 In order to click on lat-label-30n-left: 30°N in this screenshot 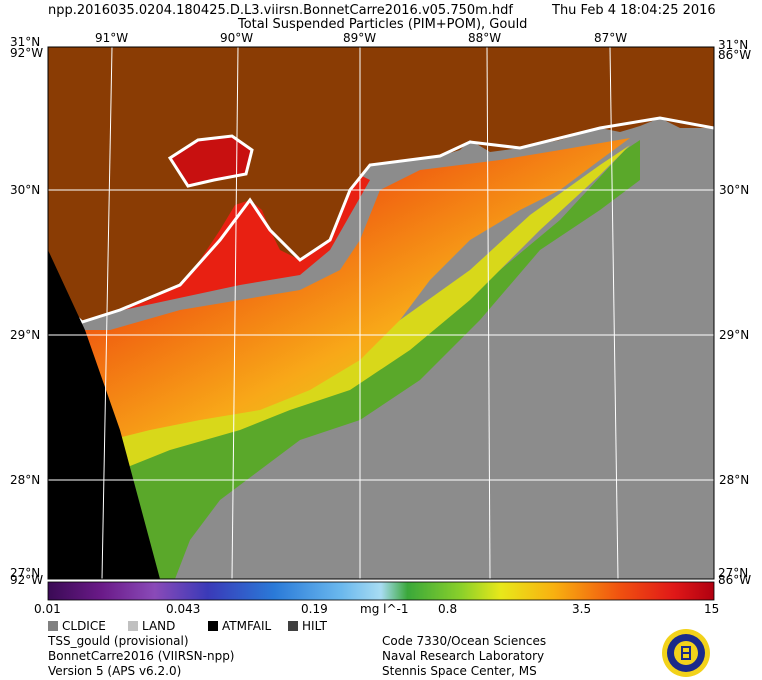, I will do `click(25, 190)`.